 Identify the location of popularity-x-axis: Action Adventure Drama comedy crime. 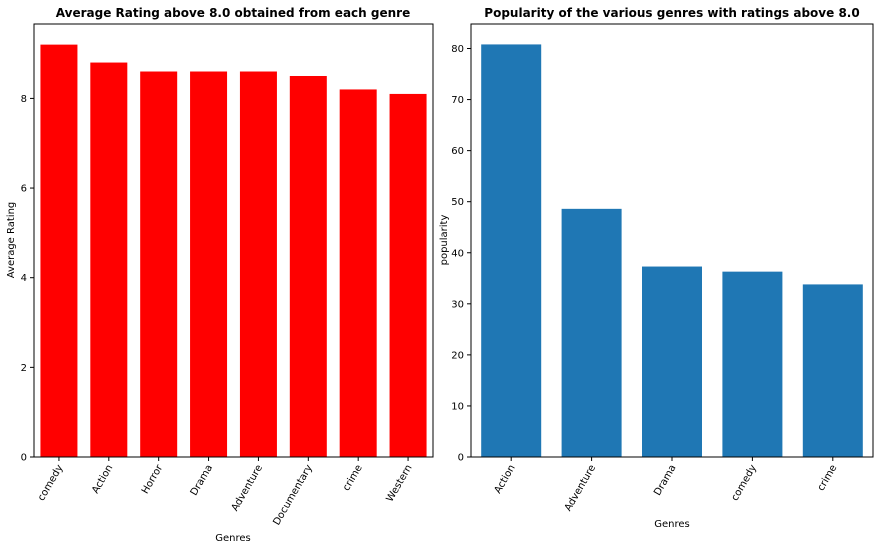
(666, 485).